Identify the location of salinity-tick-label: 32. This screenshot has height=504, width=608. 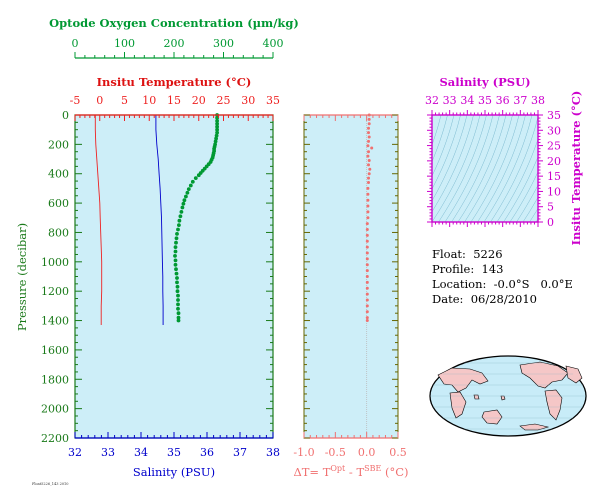
(75, 452).